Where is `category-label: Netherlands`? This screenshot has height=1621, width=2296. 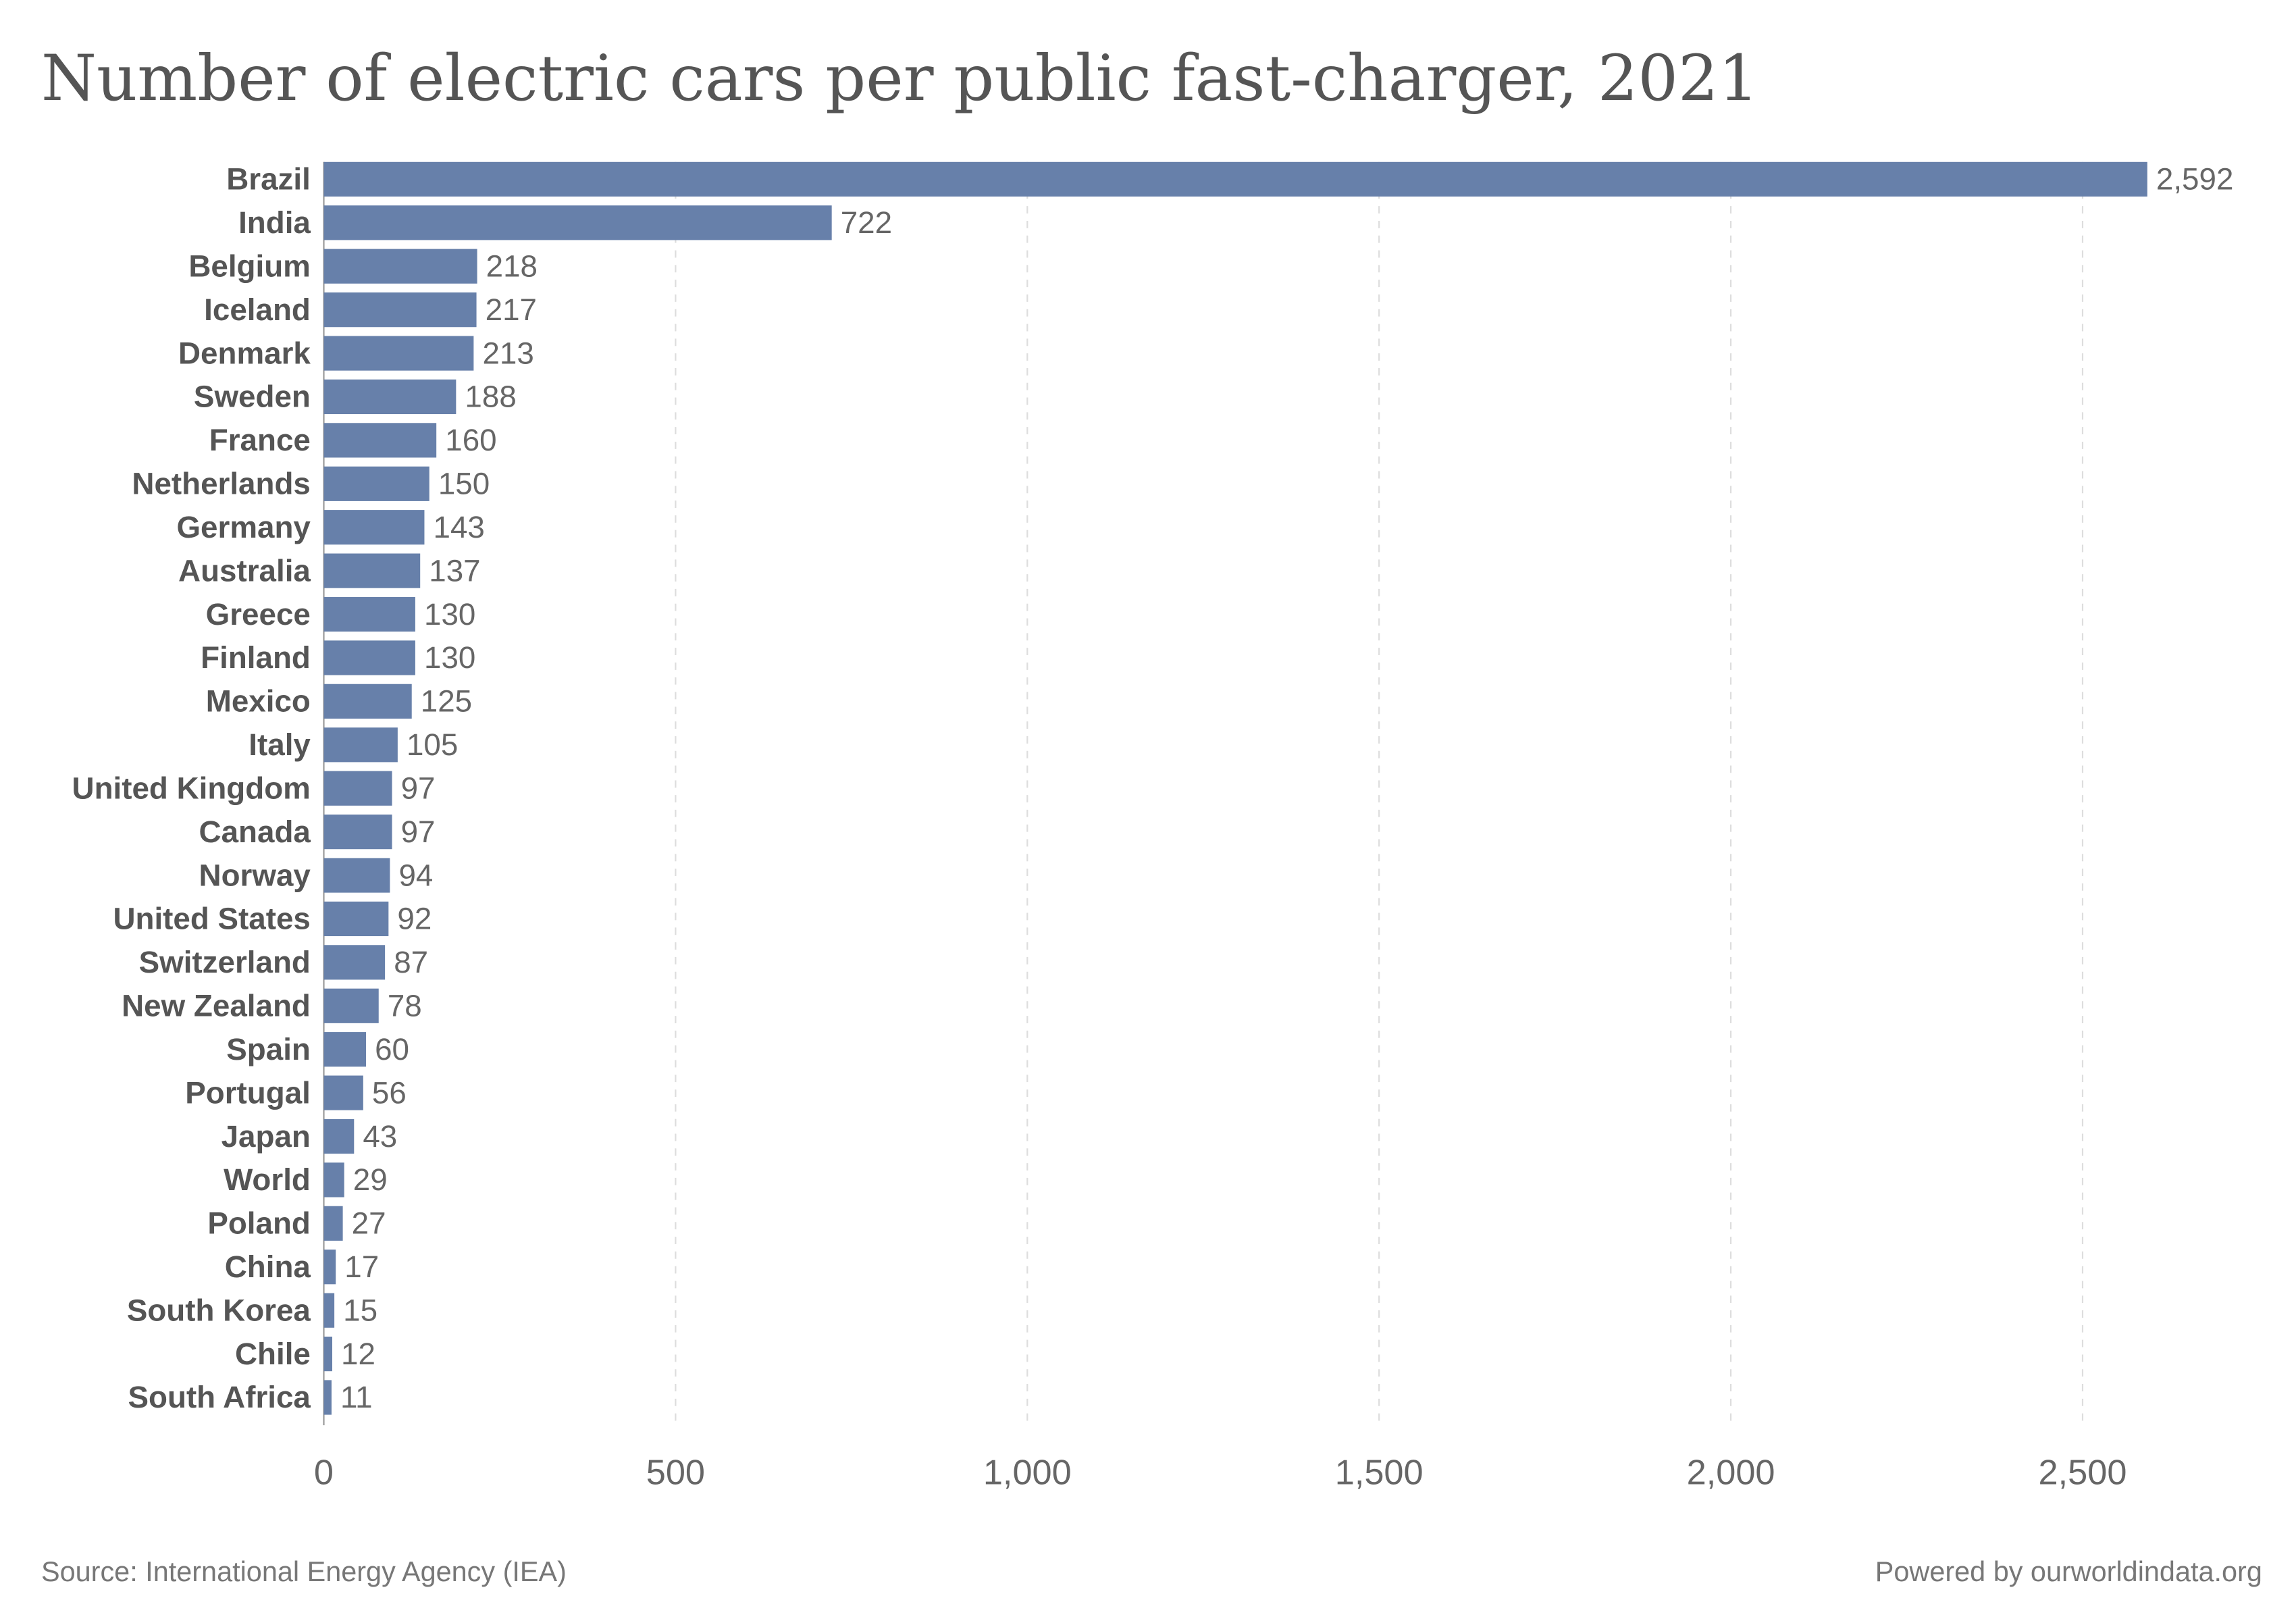 category-label: Netherlands is located at coordinates (221, 484).